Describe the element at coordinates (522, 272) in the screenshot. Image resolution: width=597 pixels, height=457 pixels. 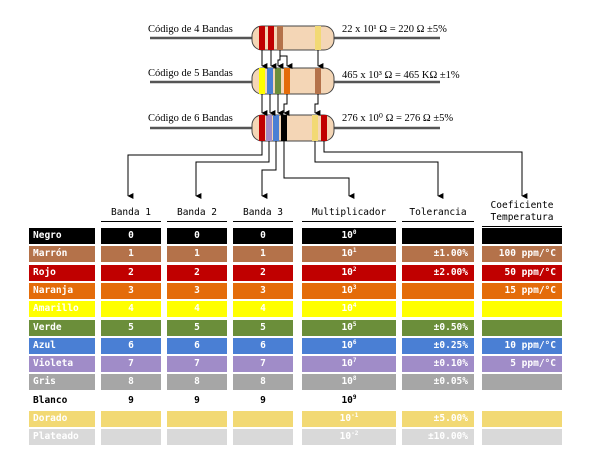
I see `coeficiente-value: 50 ppm/°C` at that location.